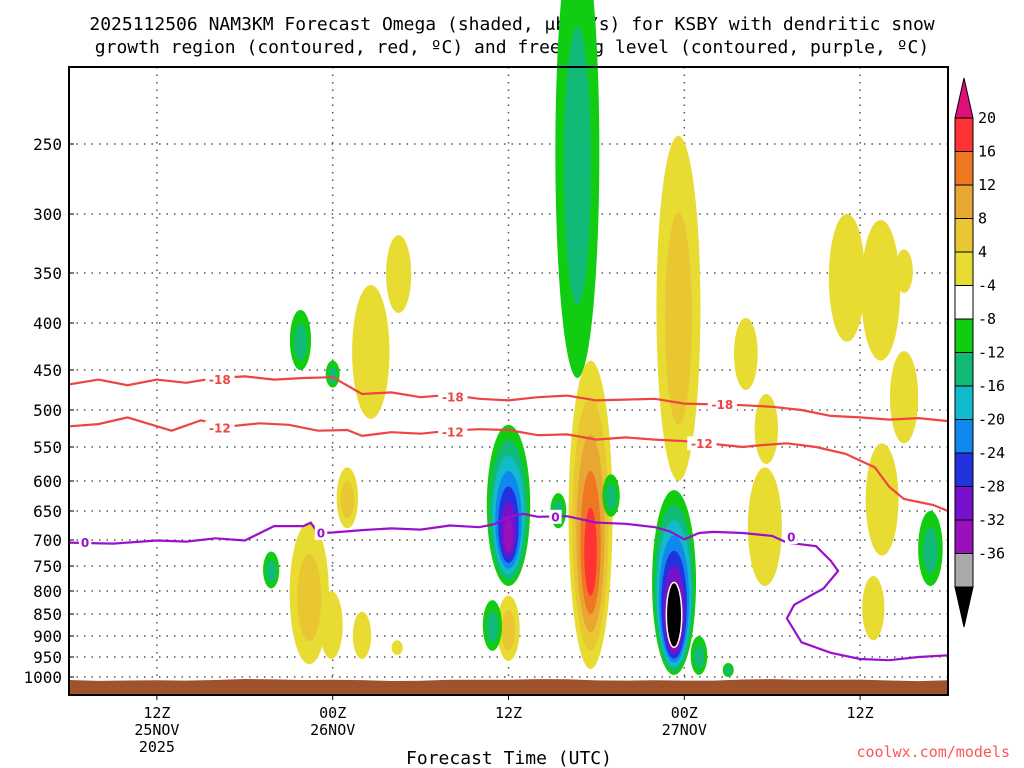 Image resolution: width=1024 pixels, height=768 pixels. I want to click on x-tick-1-line2: 26NOV, so click(332, 730).